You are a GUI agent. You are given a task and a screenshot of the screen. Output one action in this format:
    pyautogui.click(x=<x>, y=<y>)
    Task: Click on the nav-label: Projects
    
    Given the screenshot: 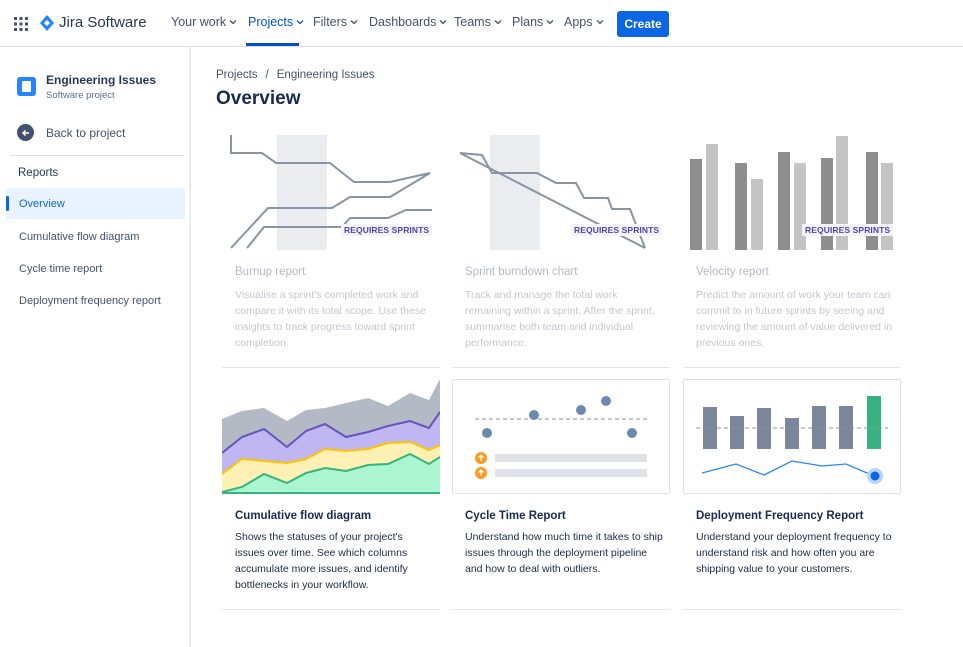 What is the action you would take?
    pyautogui.click(x=271, y=22)
    